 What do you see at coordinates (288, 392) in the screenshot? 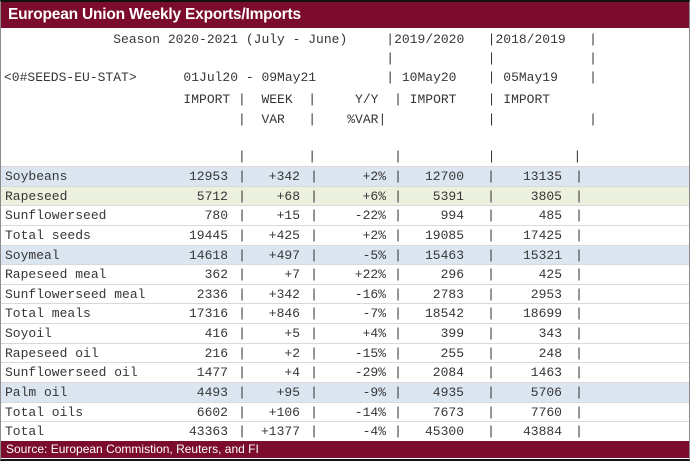
I see `week-var-value: +95` at bounding box center [288, 392].